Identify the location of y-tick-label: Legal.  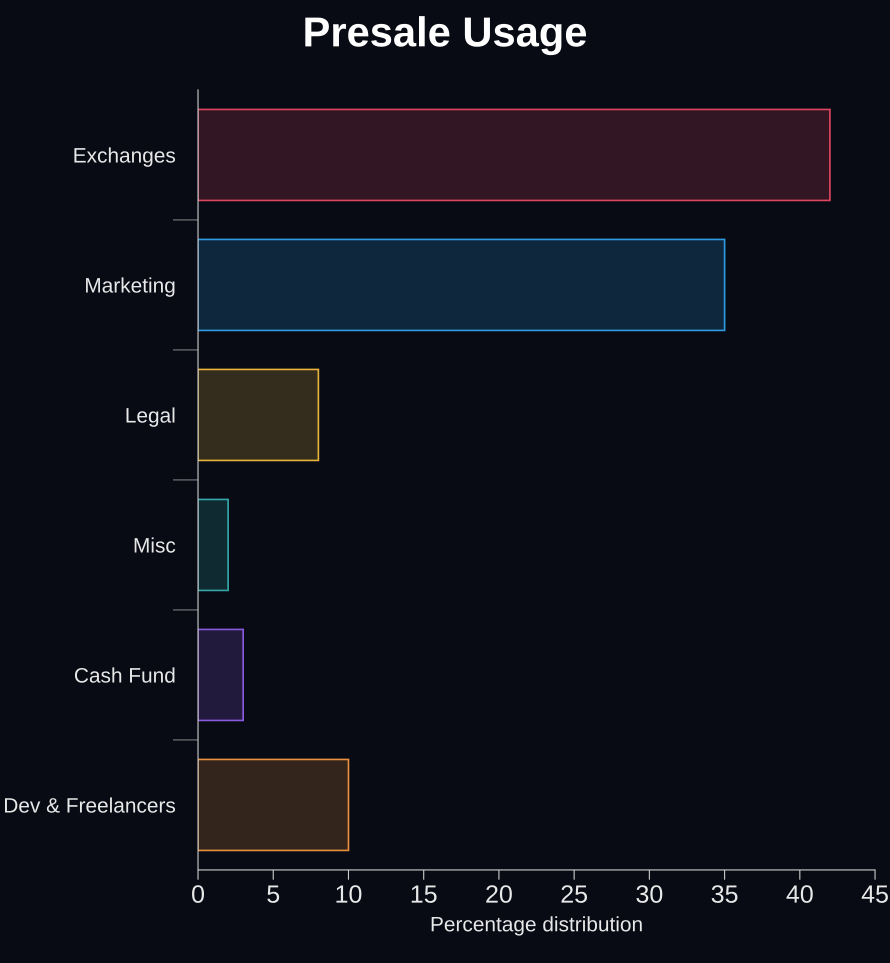
(150, 417).